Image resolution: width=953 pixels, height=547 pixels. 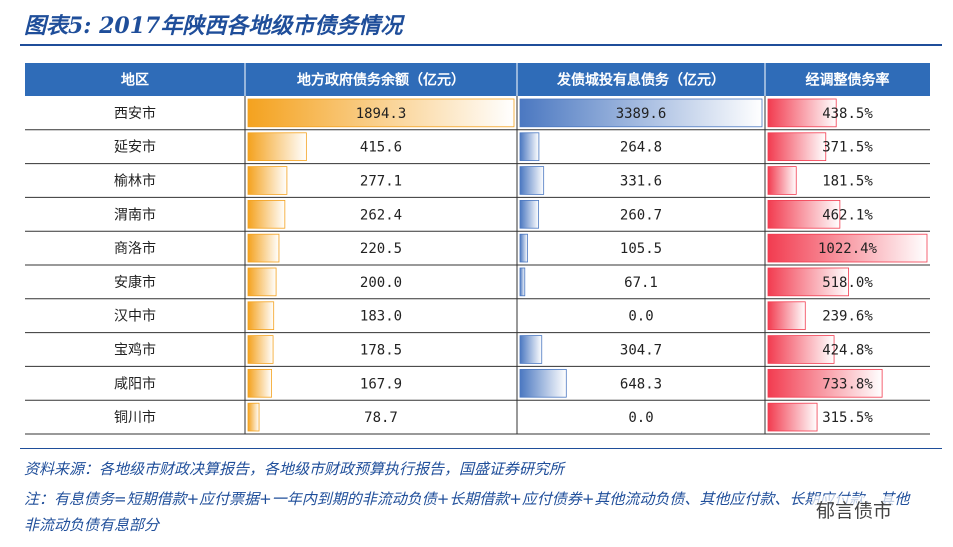 What do you see at coordinates (847, 114) in the screenshot?
I see `cell-value: 438.5%` at bounding box center [847, 114].